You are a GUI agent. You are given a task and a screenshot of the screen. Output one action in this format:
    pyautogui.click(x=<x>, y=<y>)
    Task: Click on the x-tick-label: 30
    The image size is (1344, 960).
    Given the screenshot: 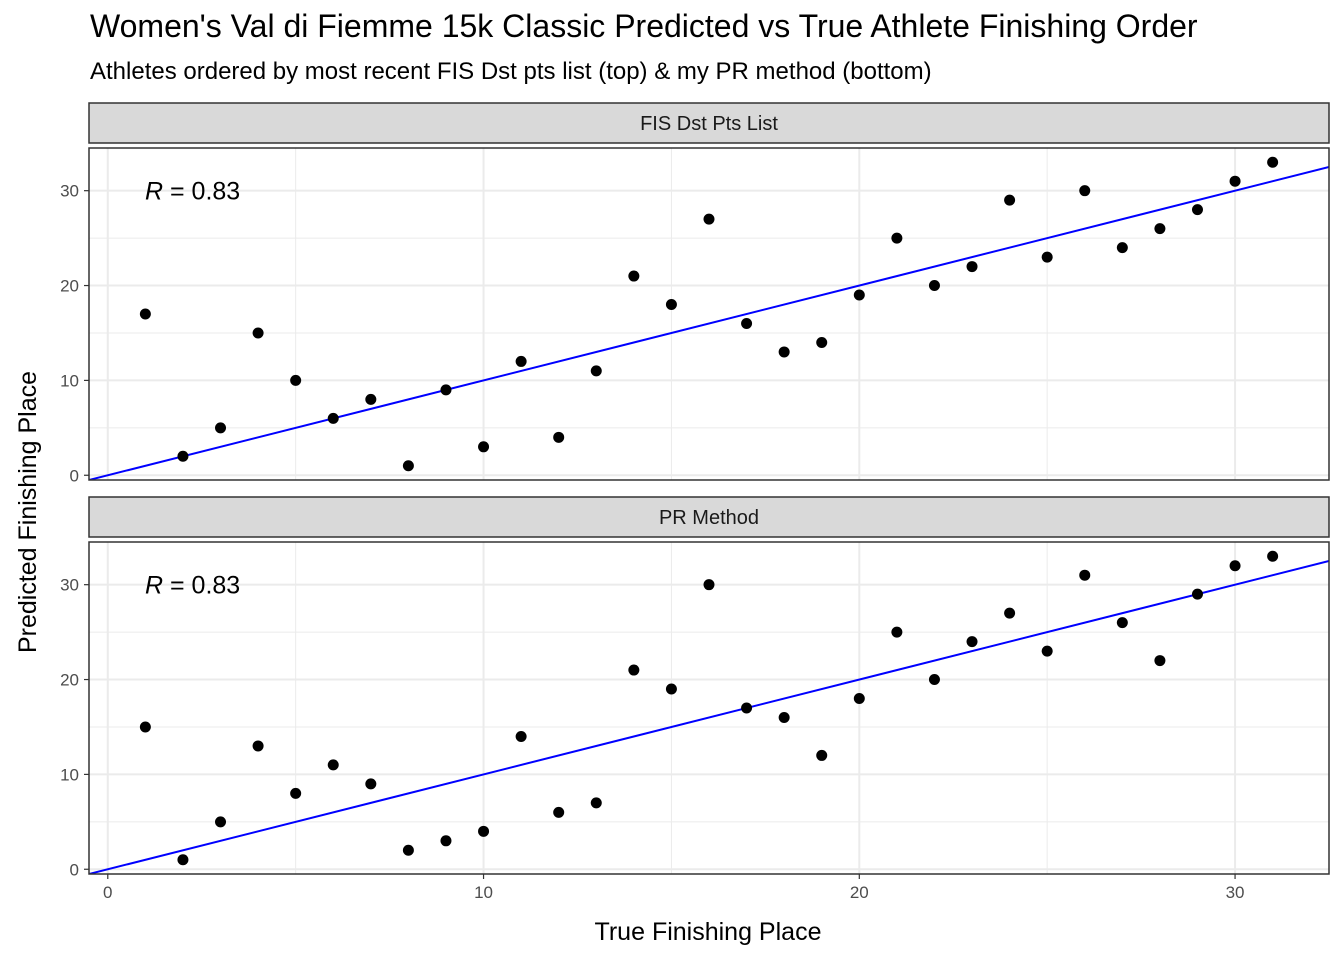 What is the action you would take?
    pyautogui.click(x=1235, y=892)
    